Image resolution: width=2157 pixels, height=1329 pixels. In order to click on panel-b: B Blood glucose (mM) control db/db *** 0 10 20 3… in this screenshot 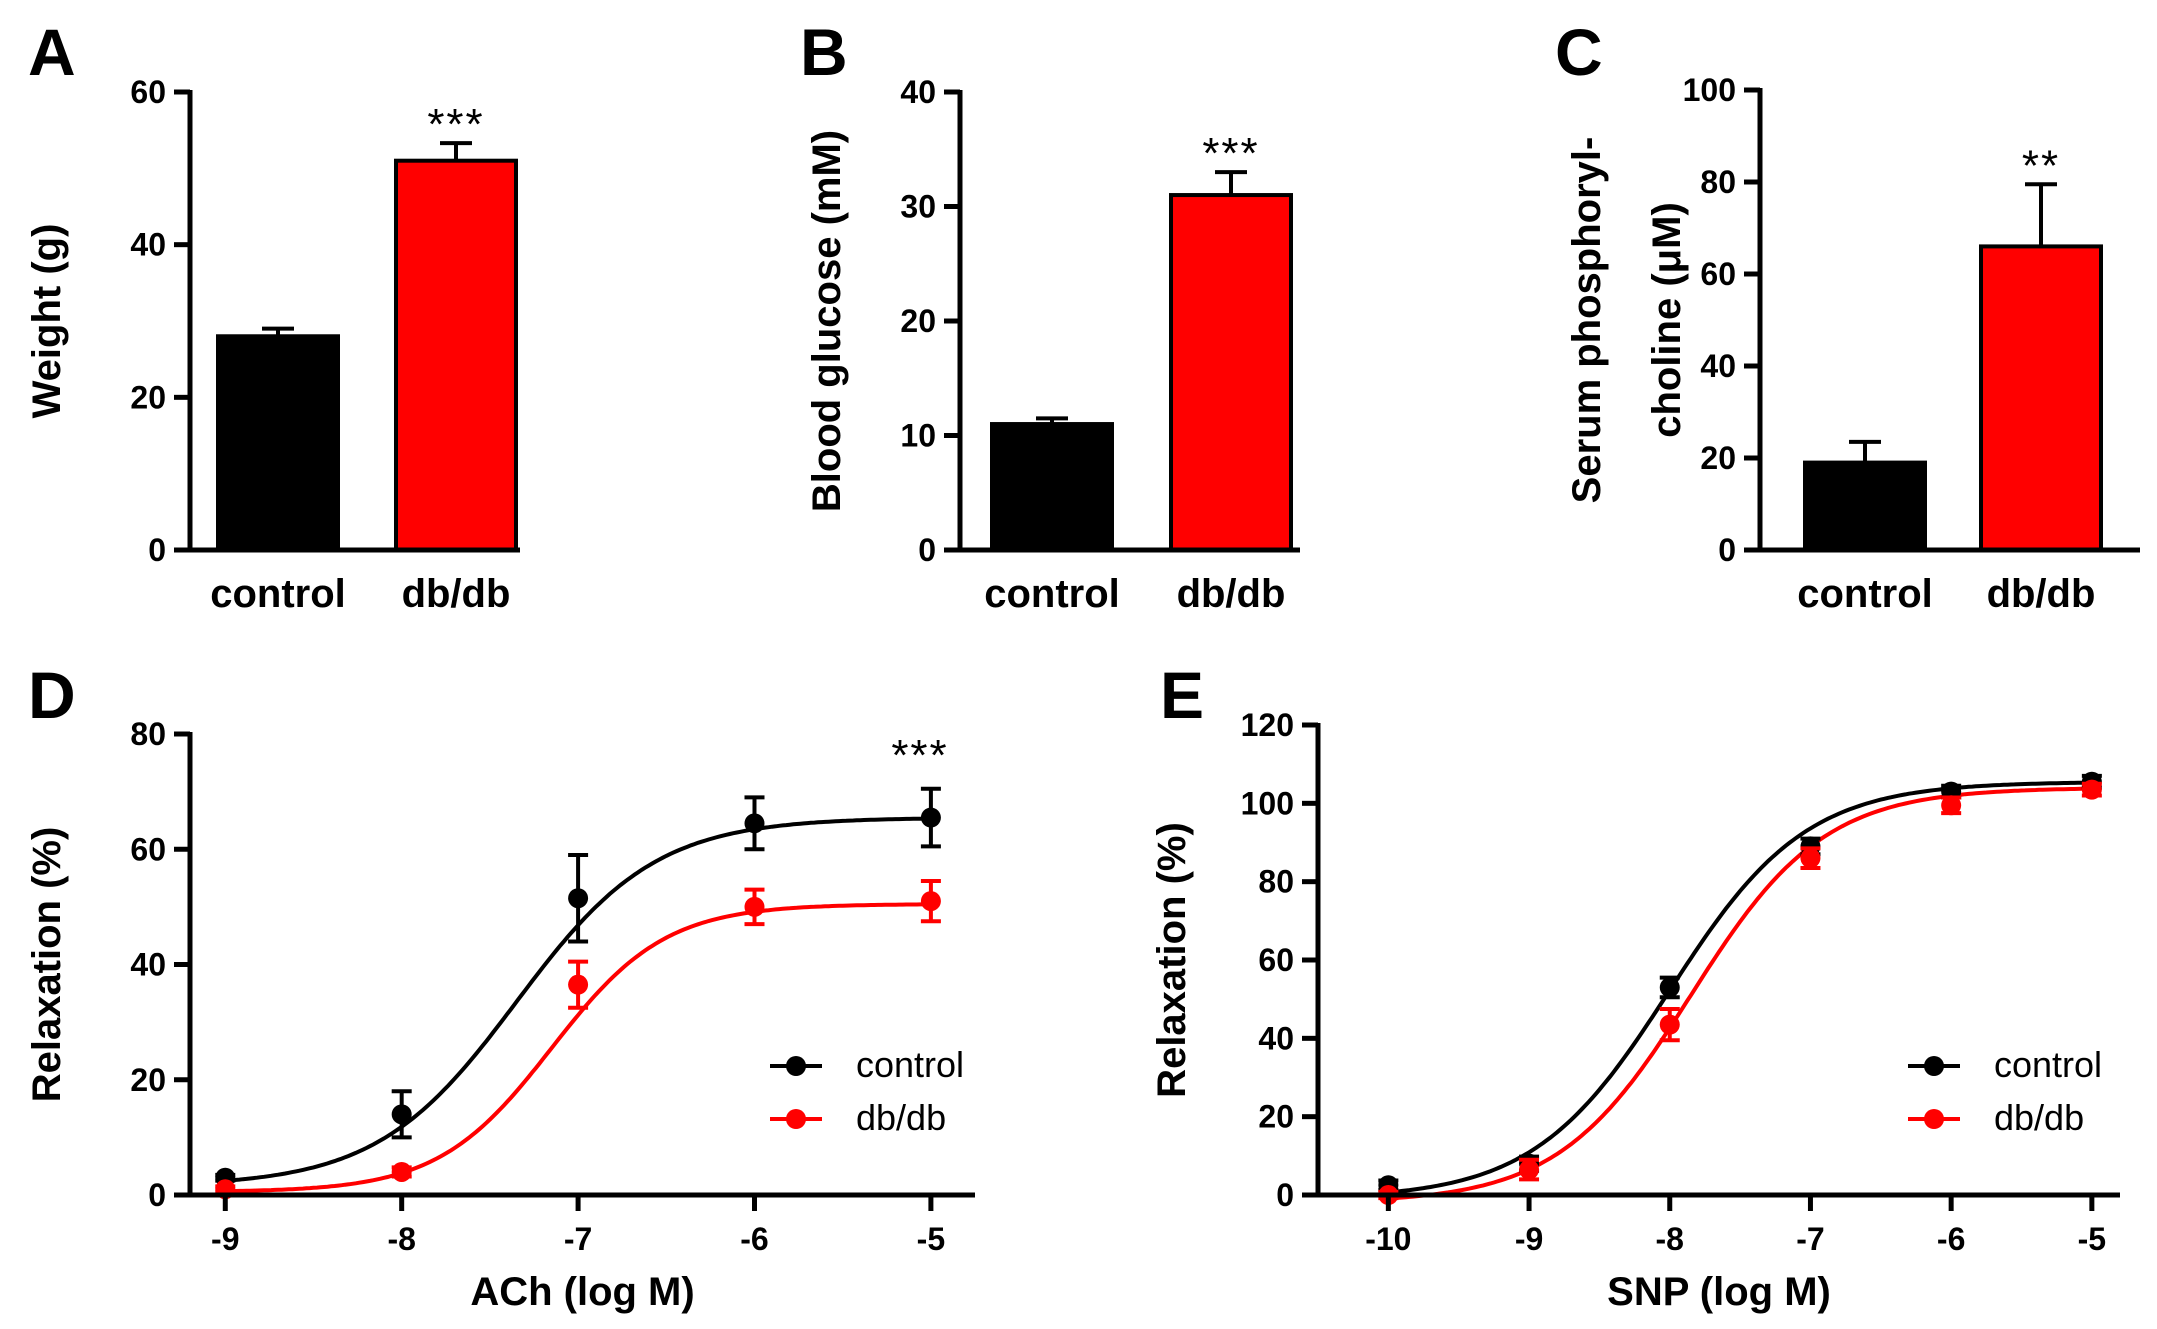, I will do `click(1050, 315)`.